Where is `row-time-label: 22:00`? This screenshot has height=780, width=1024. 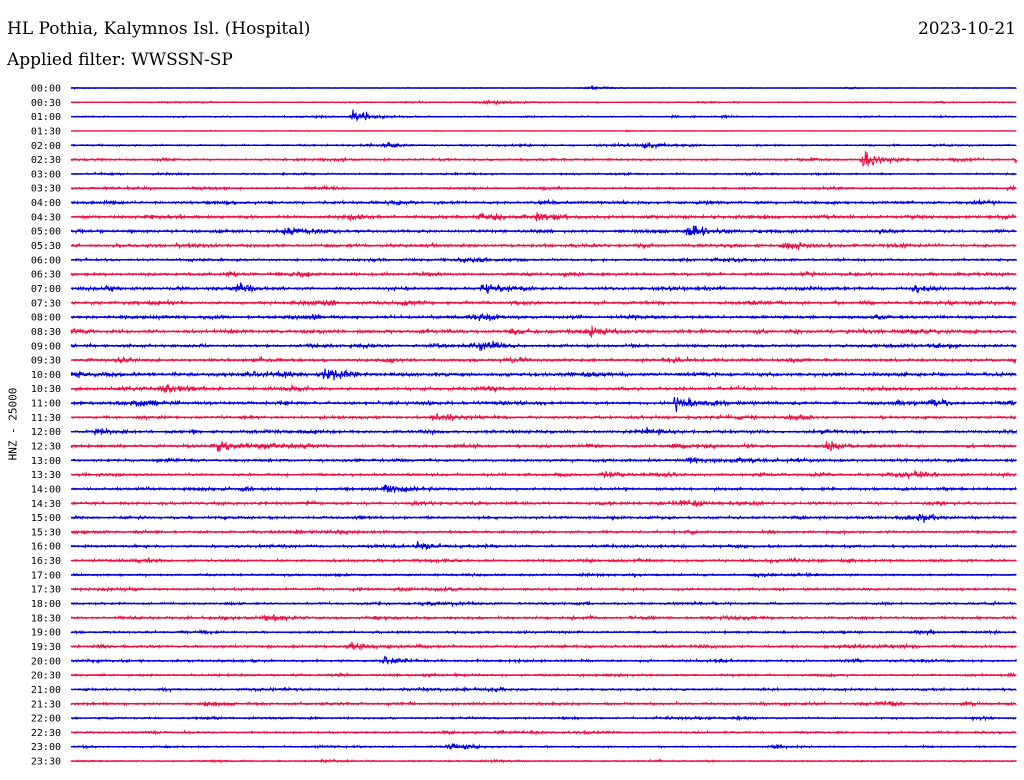
row-time-label: 22:00 is located at coordinates (46, 719).